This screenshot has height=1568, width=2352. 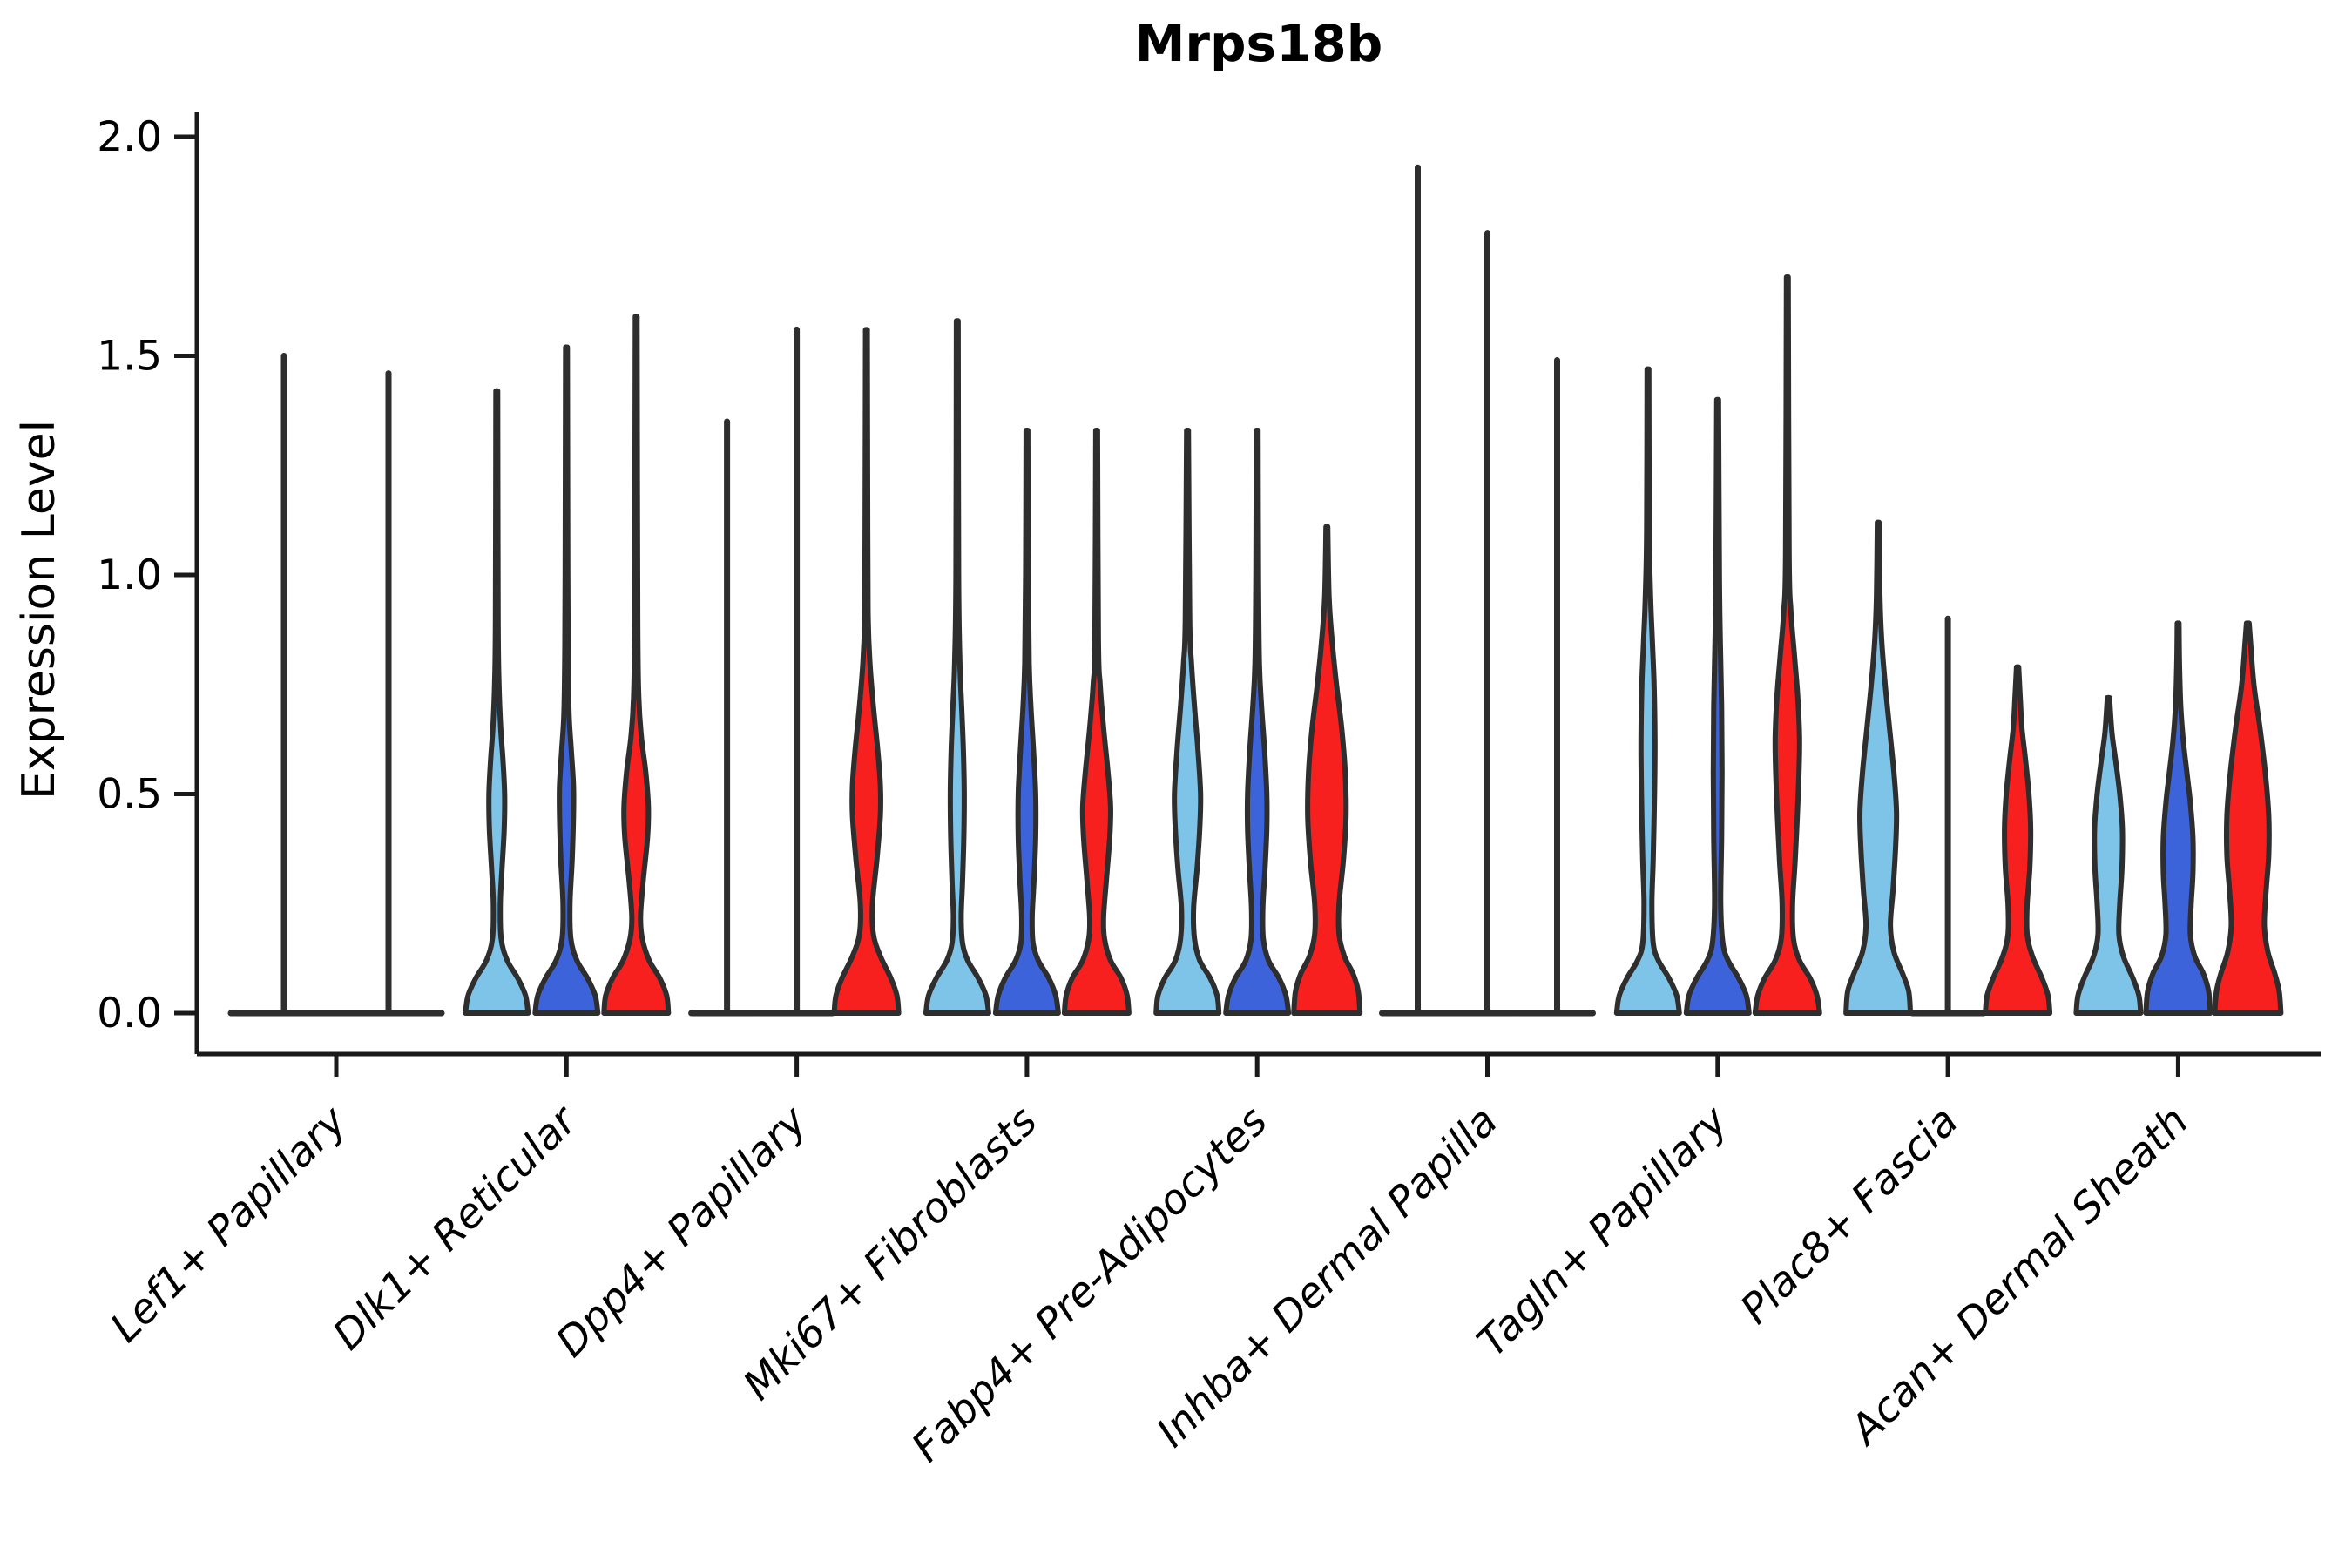 What do you see at coordinates (682, 1232) in the screenshot?
I see `x-tick-label: Dpp4+ Papillary` at bounding box center [682, 1232].